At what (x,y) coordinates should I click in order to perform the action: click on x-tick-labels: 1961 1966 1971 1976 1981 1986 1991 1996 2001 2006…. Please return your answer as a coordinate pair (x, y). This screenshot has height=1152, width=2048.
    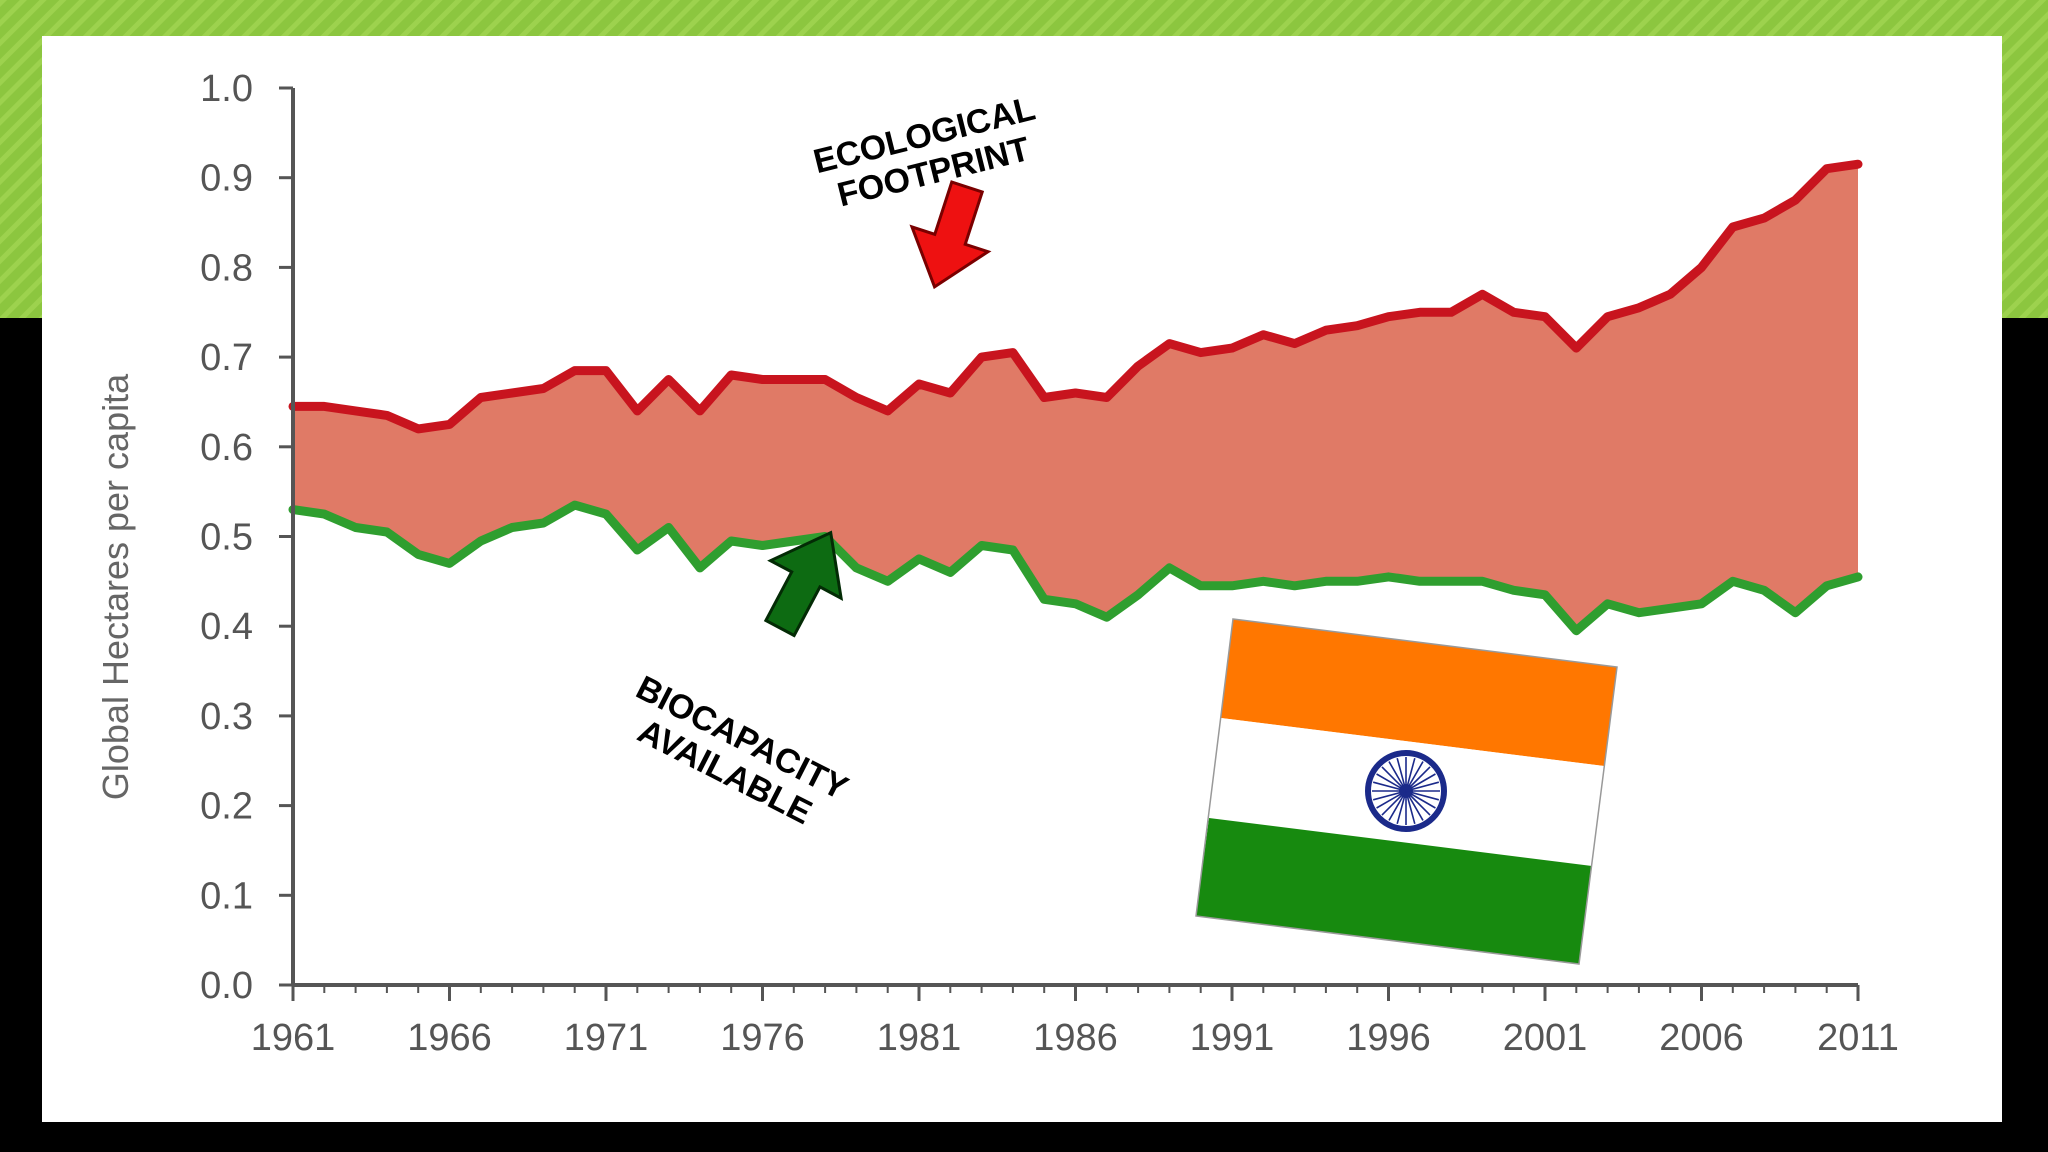
    Looking at the image, I should click on (1075, 1038).